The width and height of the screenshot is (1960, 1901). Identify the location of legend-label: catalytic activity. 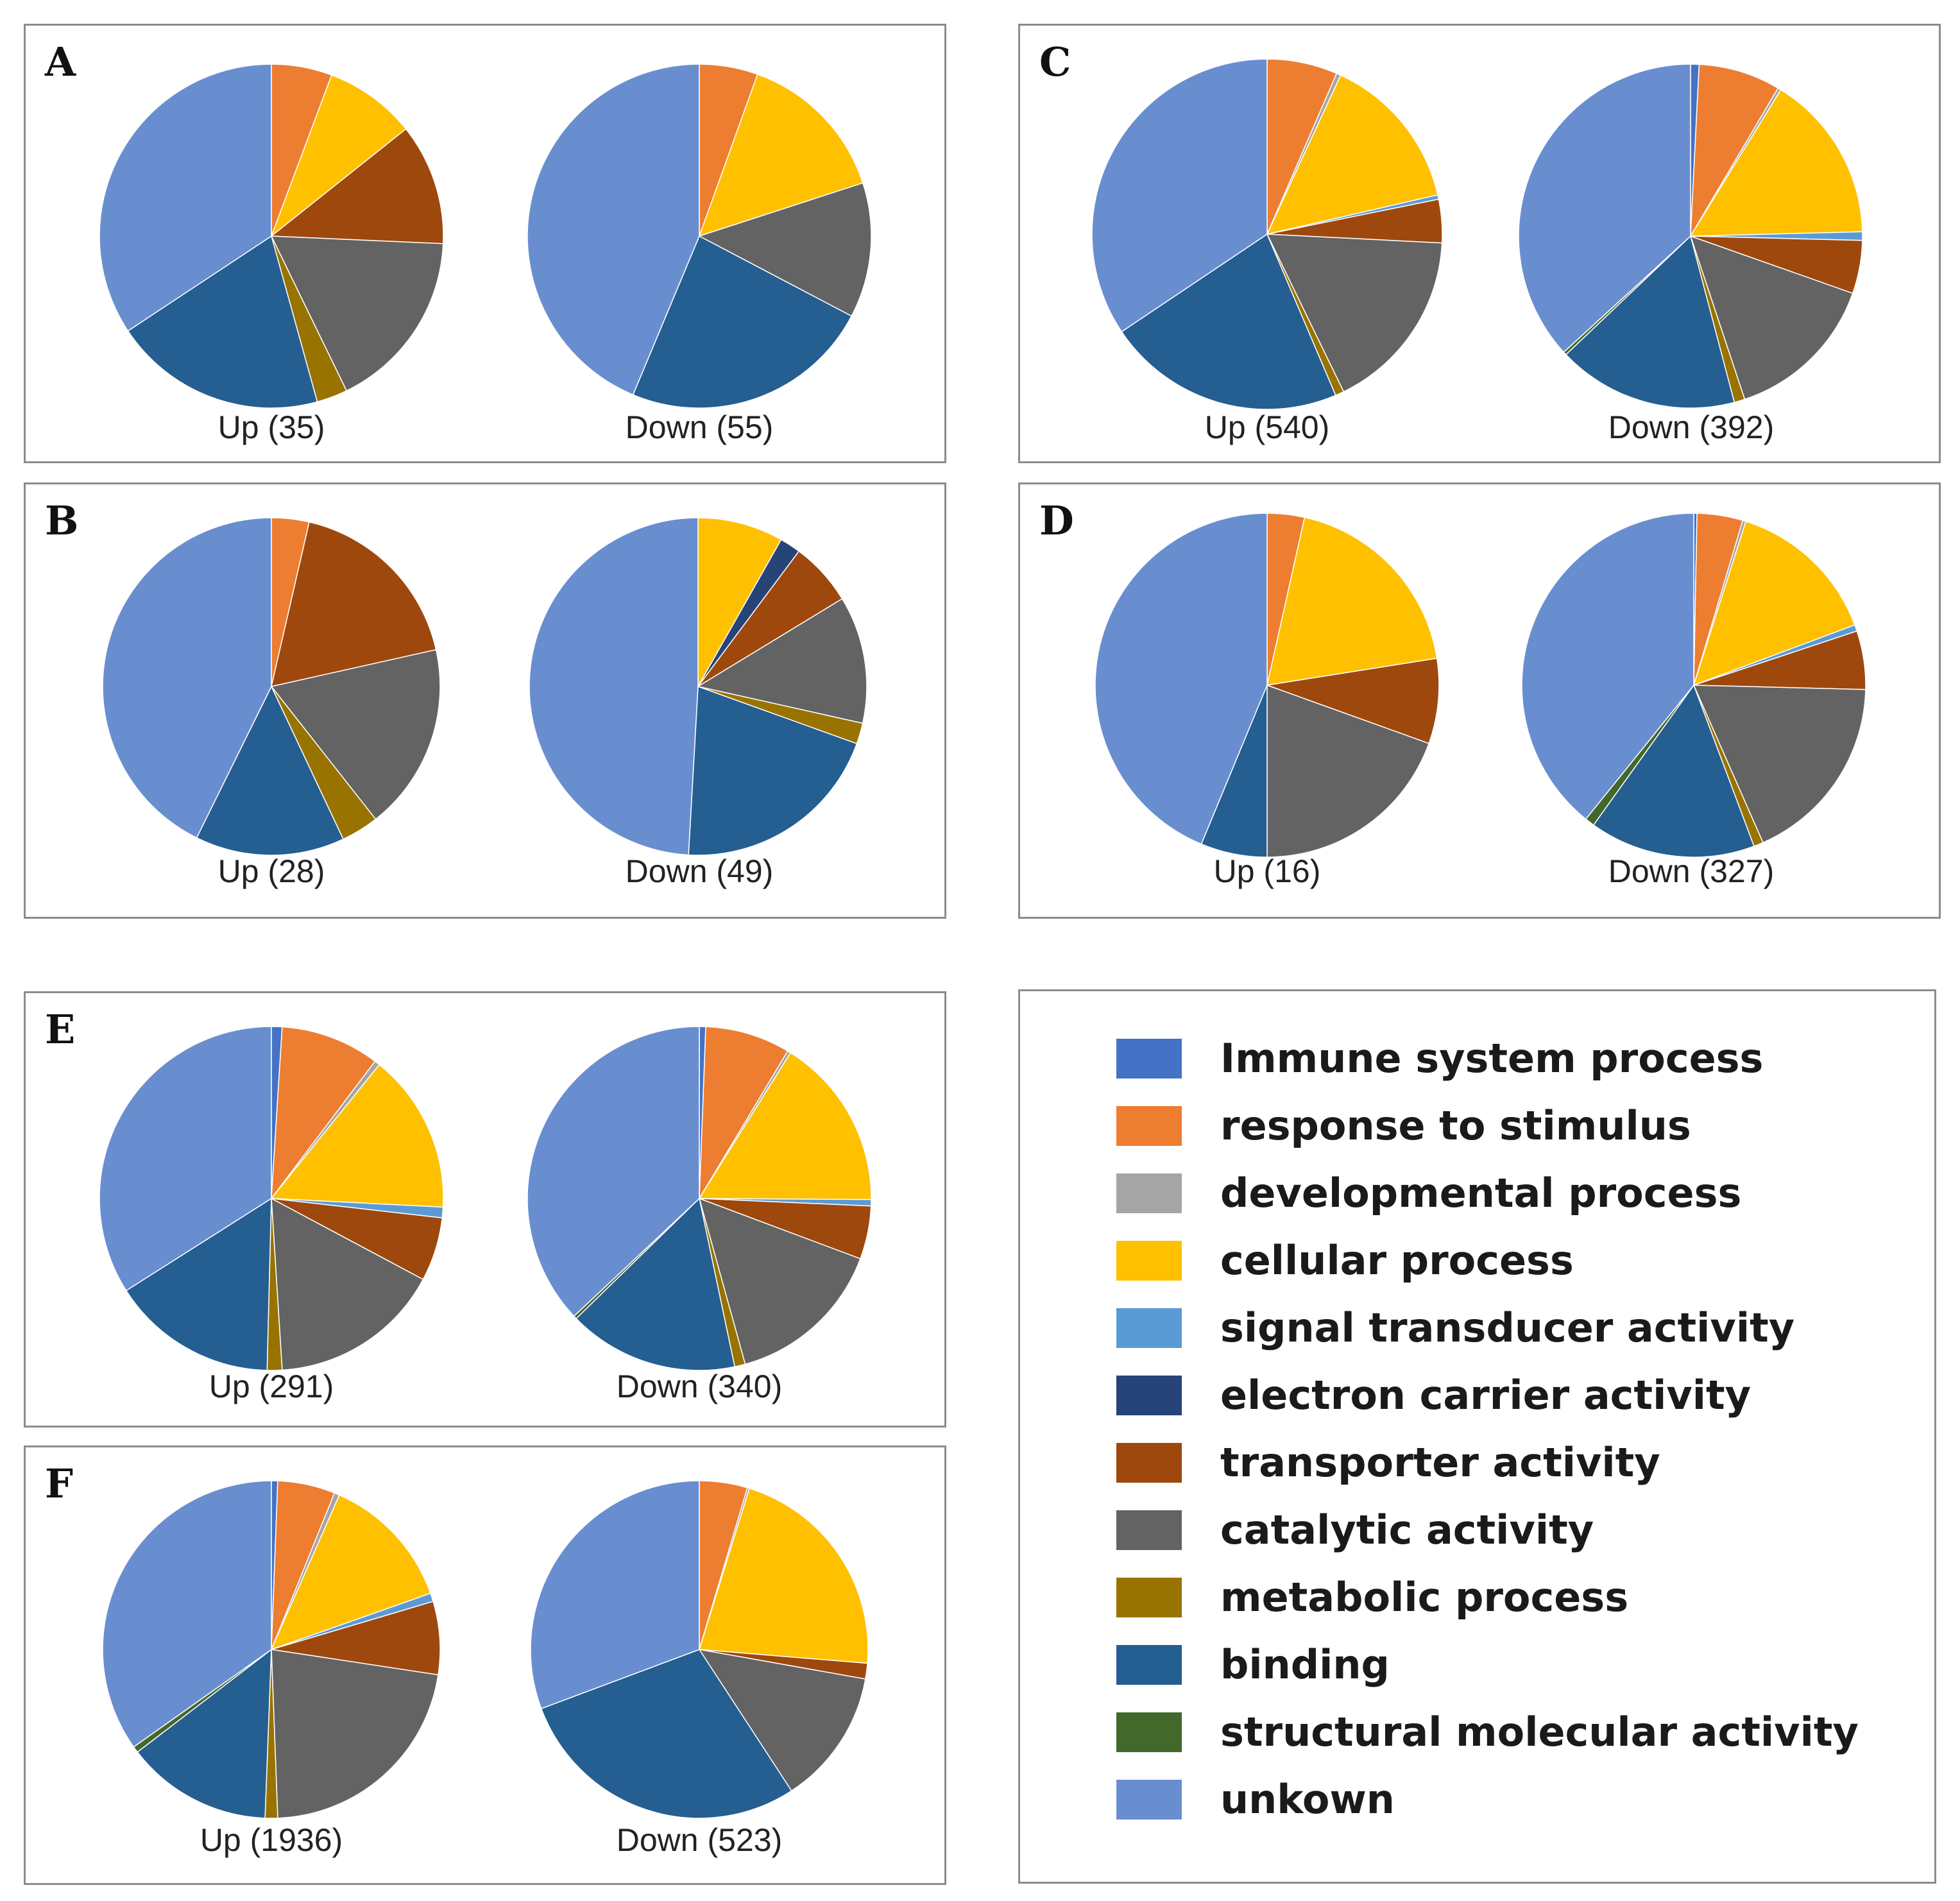
(1407, 1529).